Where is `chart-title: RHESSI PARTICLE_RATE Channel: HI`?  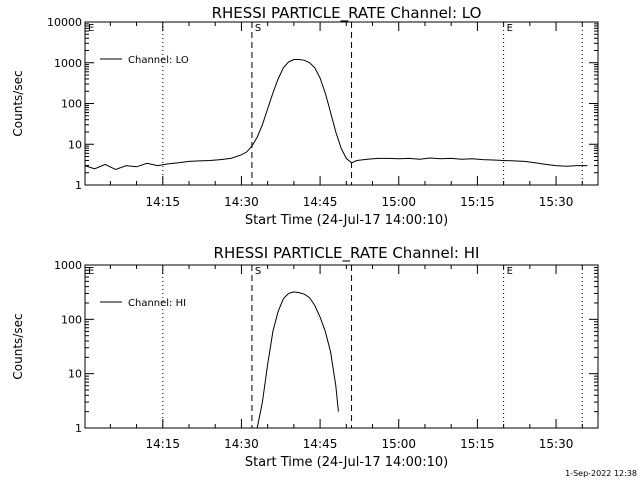 chart-title: RHESSI PARTICLE_RATE Channel: HI is located at coordinates (347, 253).